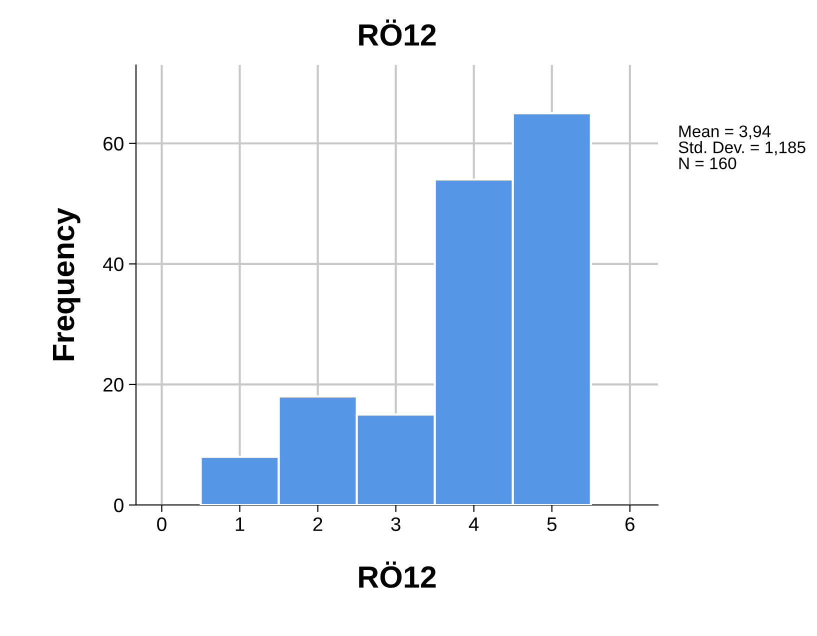 This screenshot has height=636, width=817. Describe the element at coordinates (707, 163) in the screenshot. I see `text: N = 160` at that location.